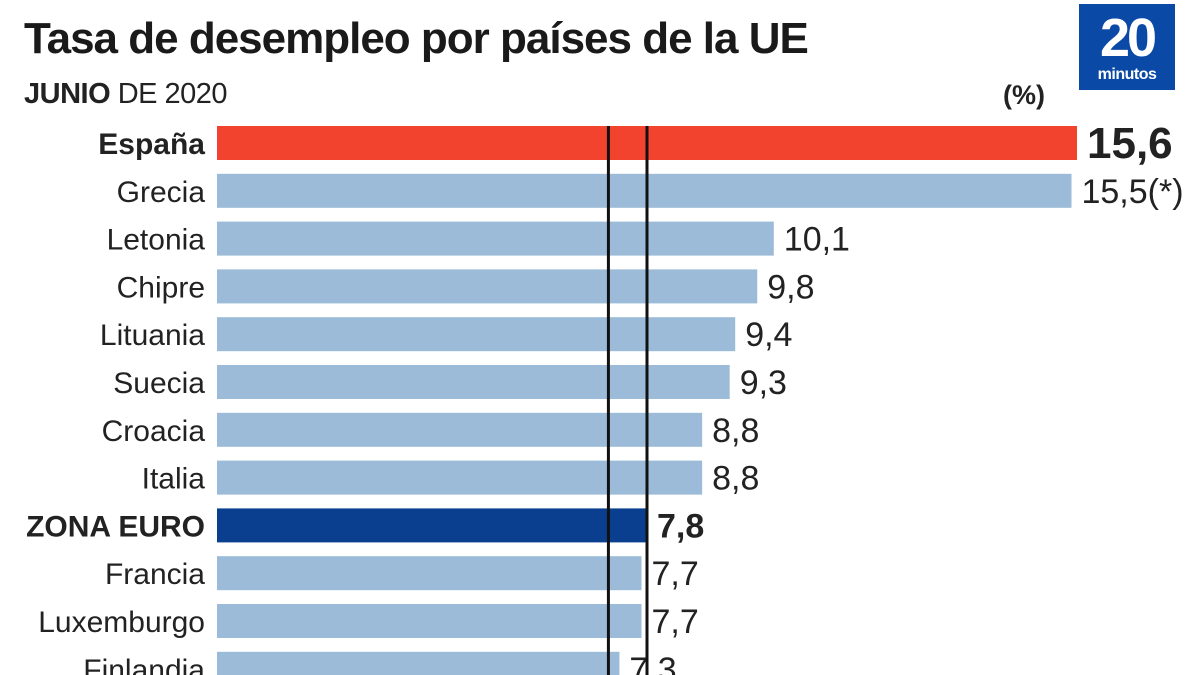  What do you see at coordinates (174, 479) in the screenshot?
I see `category-label-italia: Italia` at bounding box center [174, 479].